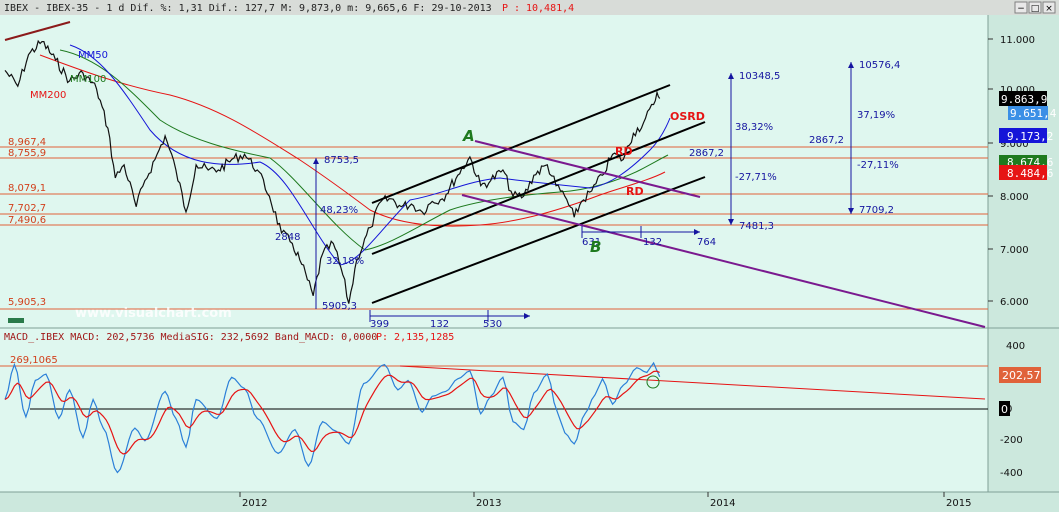 This screenshot has width=1059, height=512. Describe the element at coordinates (339, 306) in the screenshot. I see `annotation-5905: 5905,3` at that location.